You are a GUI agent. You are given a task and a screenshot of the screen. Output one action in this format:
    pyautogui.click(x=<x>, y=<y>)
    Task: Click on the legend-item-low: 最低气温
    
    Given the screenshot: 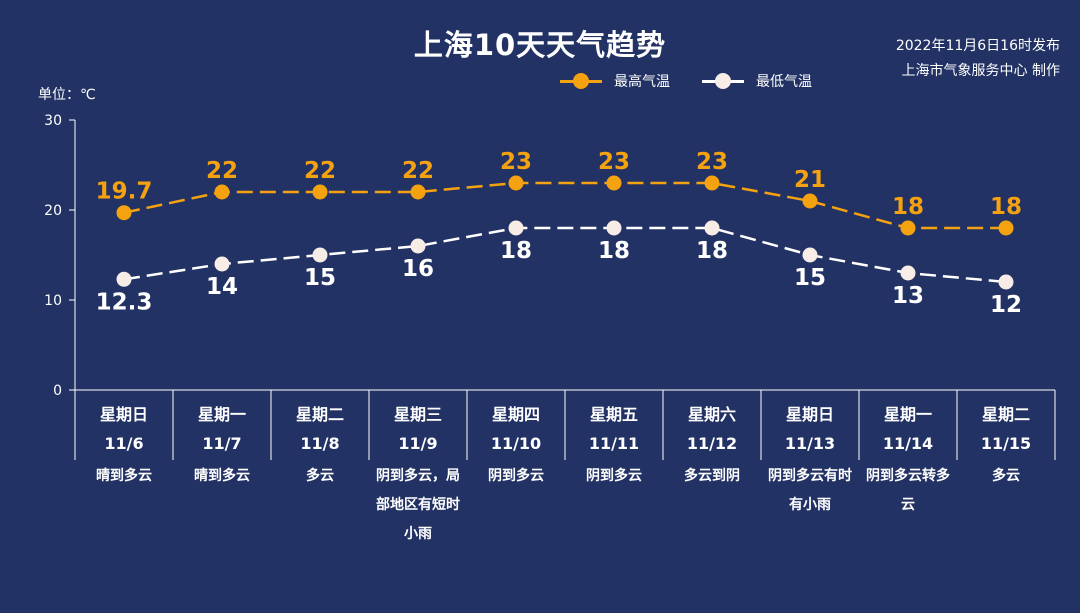 What is the action you would take?
    pyautogui.click(x=757, y=81)
    